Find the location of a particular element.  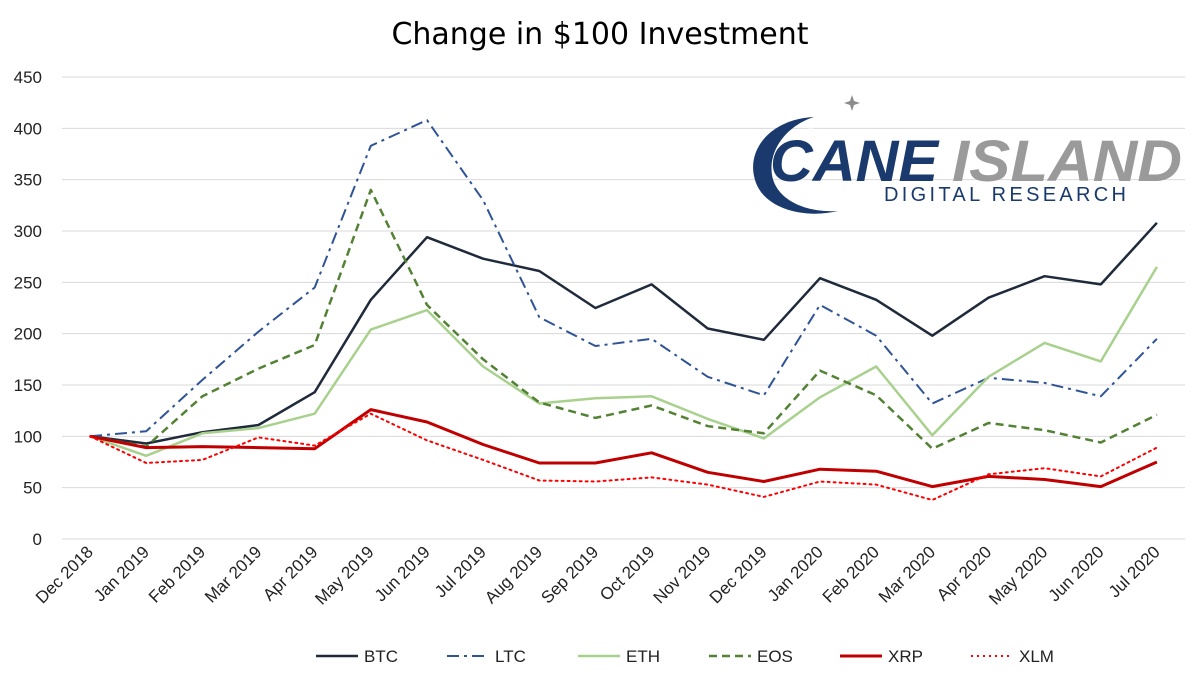

series-line-xlm is located at coordinates (623, 456).